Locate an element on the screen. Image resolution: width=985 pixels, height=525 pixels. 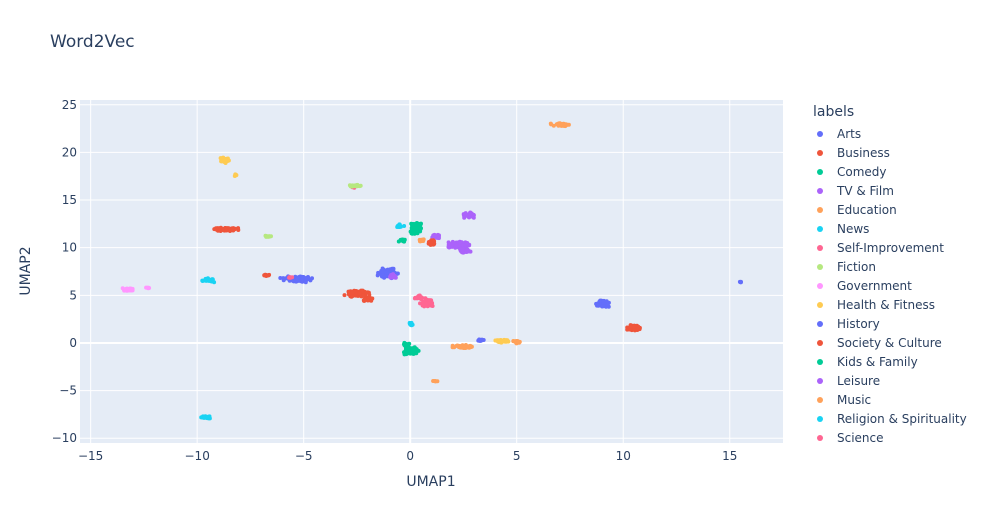
series-tv-film is located at coordinates (453, 230).